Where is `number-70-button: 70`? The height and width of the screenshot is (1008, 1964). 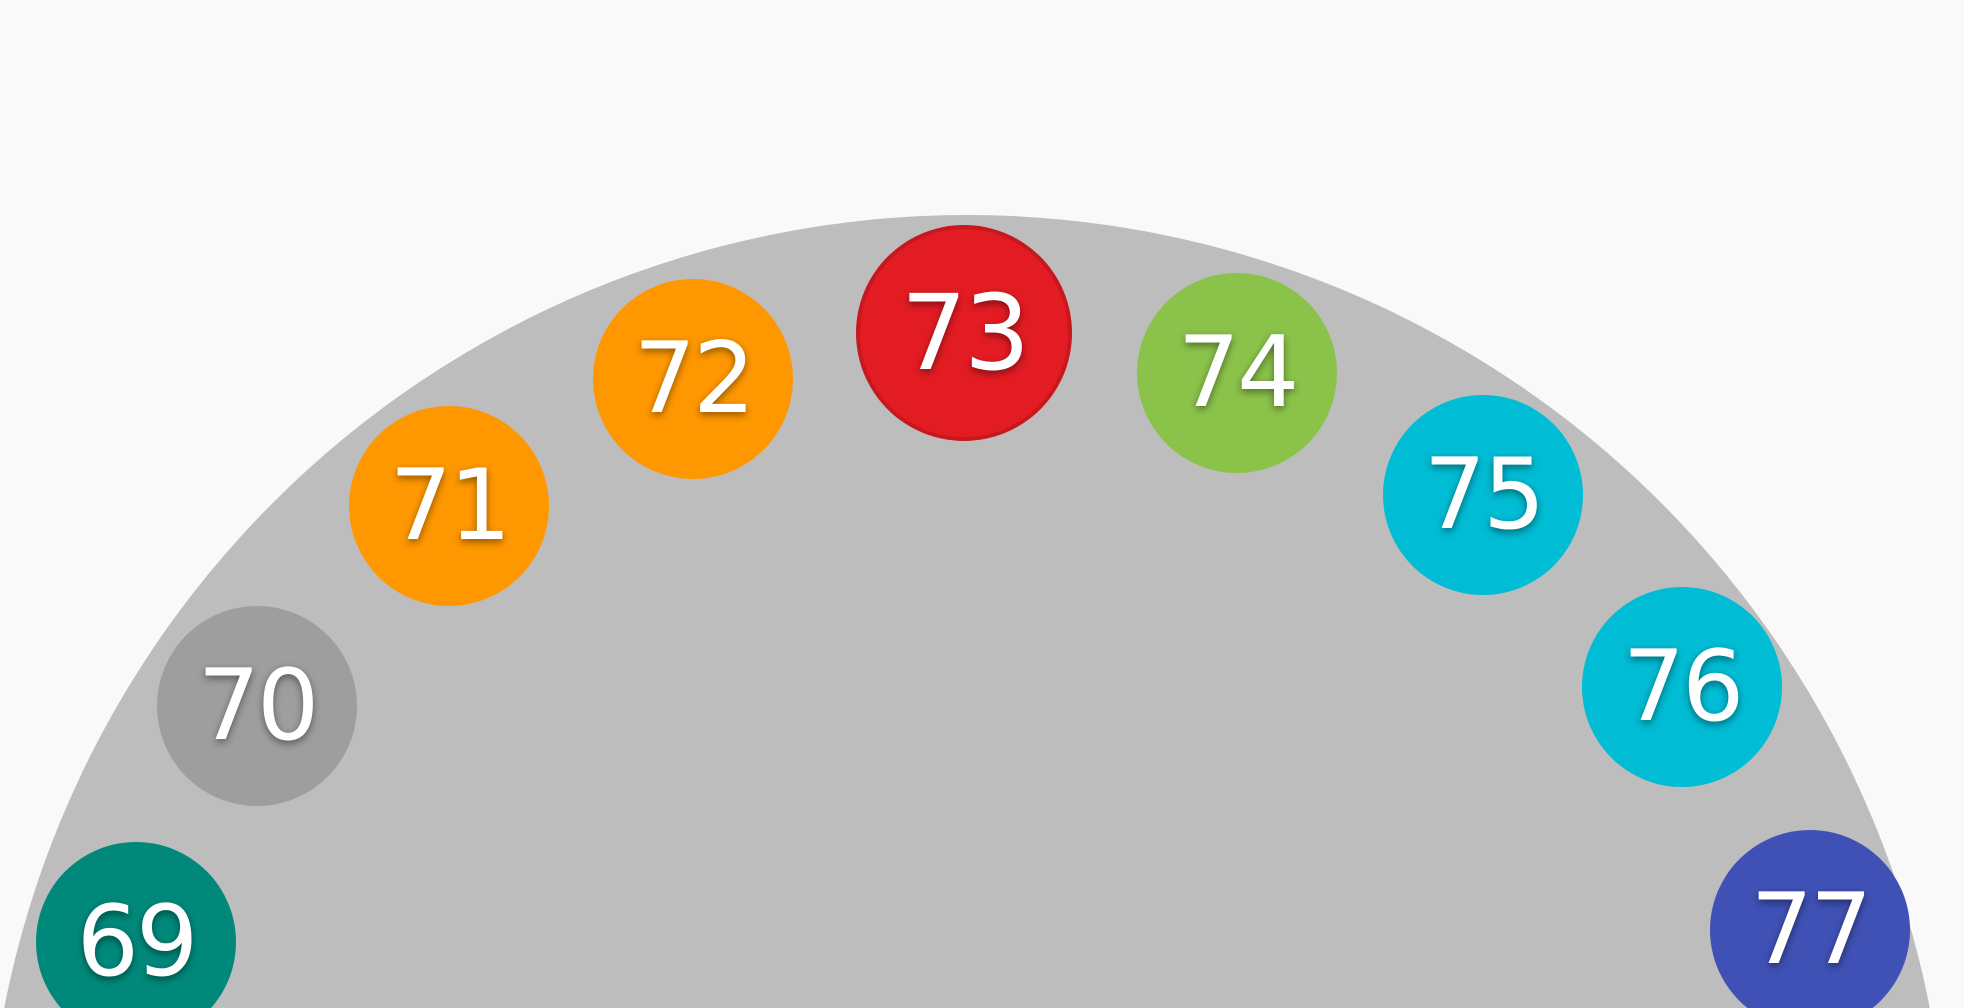 number-70-button: 70 is located at coordinates (257, 706).